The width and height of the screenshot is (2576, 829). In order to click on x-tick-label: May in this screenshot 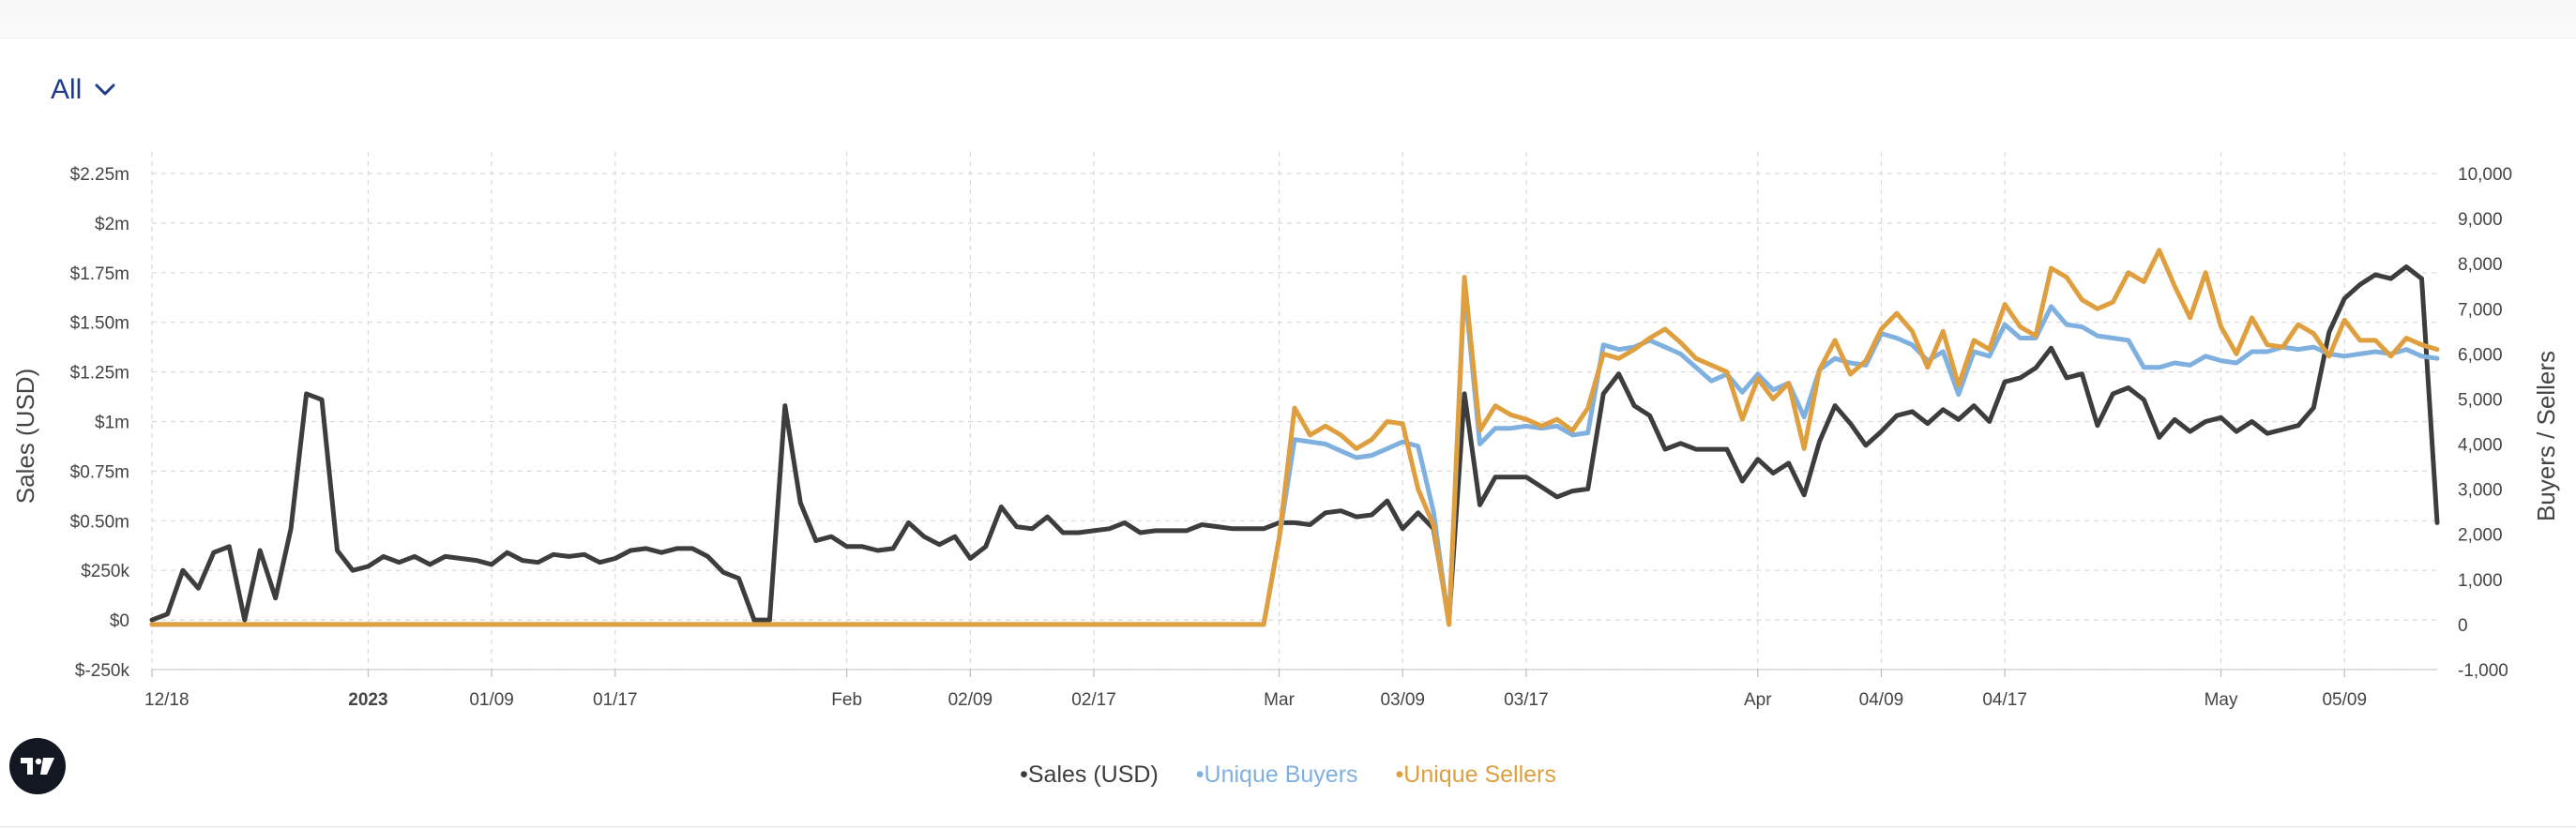, I will do `click(2221, 700)`.